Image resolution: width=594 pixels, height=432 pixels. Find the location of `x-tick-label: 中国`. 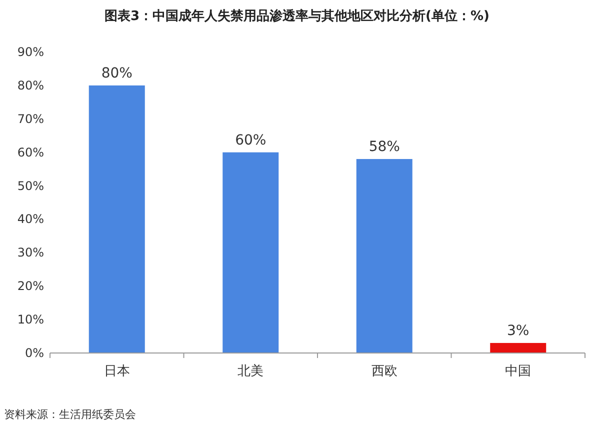

x-tick-label: 中国 is located at coordinates (518, 371).